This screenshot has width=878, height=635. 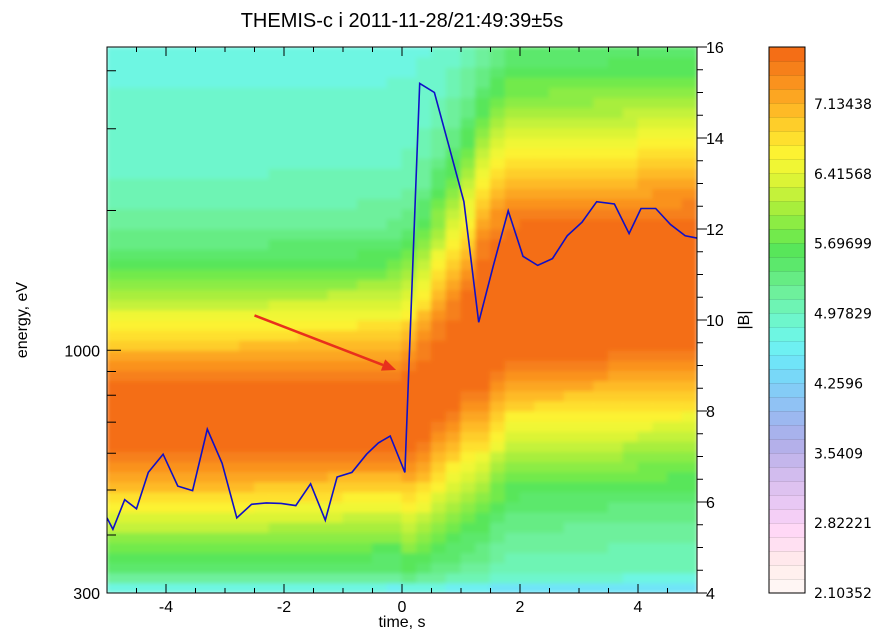 What do you see at coordinates (325, 342) in the screenshot?
I see `annotation-arrow` at bounding box center [325, 342].